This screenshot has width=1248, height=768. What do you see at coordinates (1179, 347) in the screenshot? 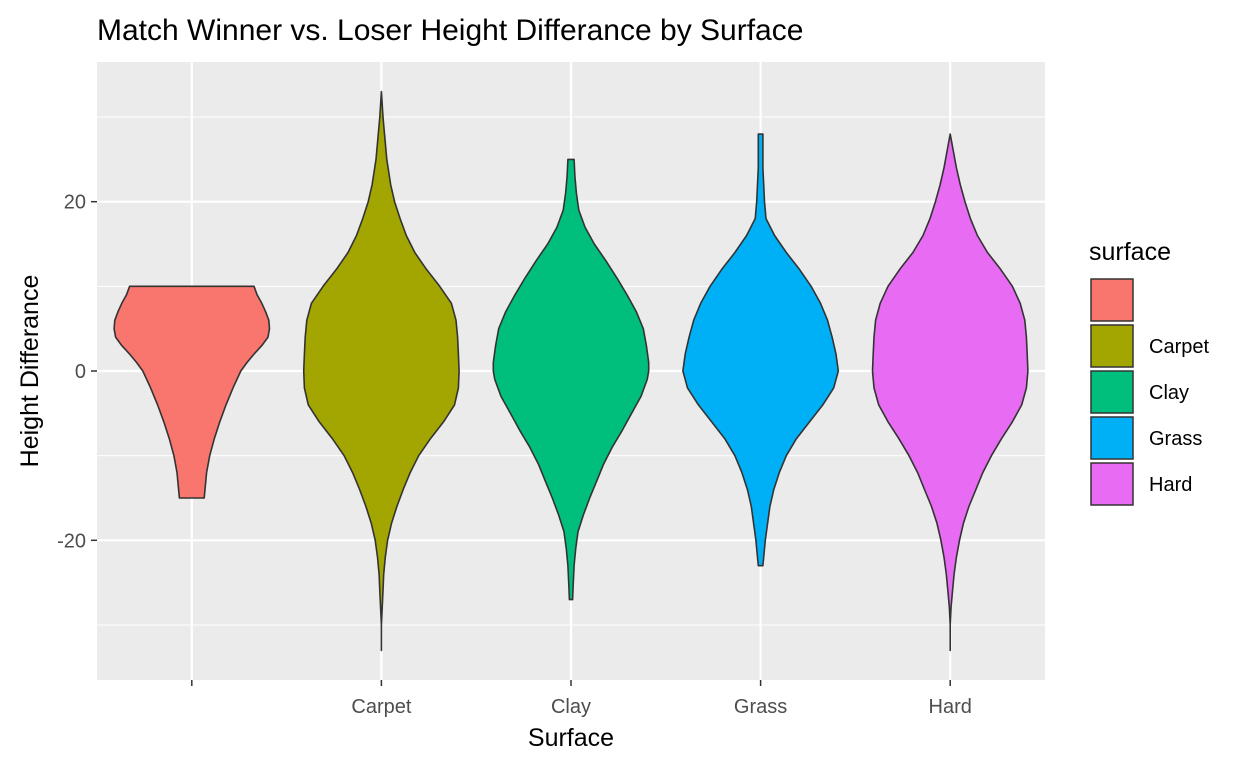
I see `legend-label: Carpet` at bounding box center [1179, 347].